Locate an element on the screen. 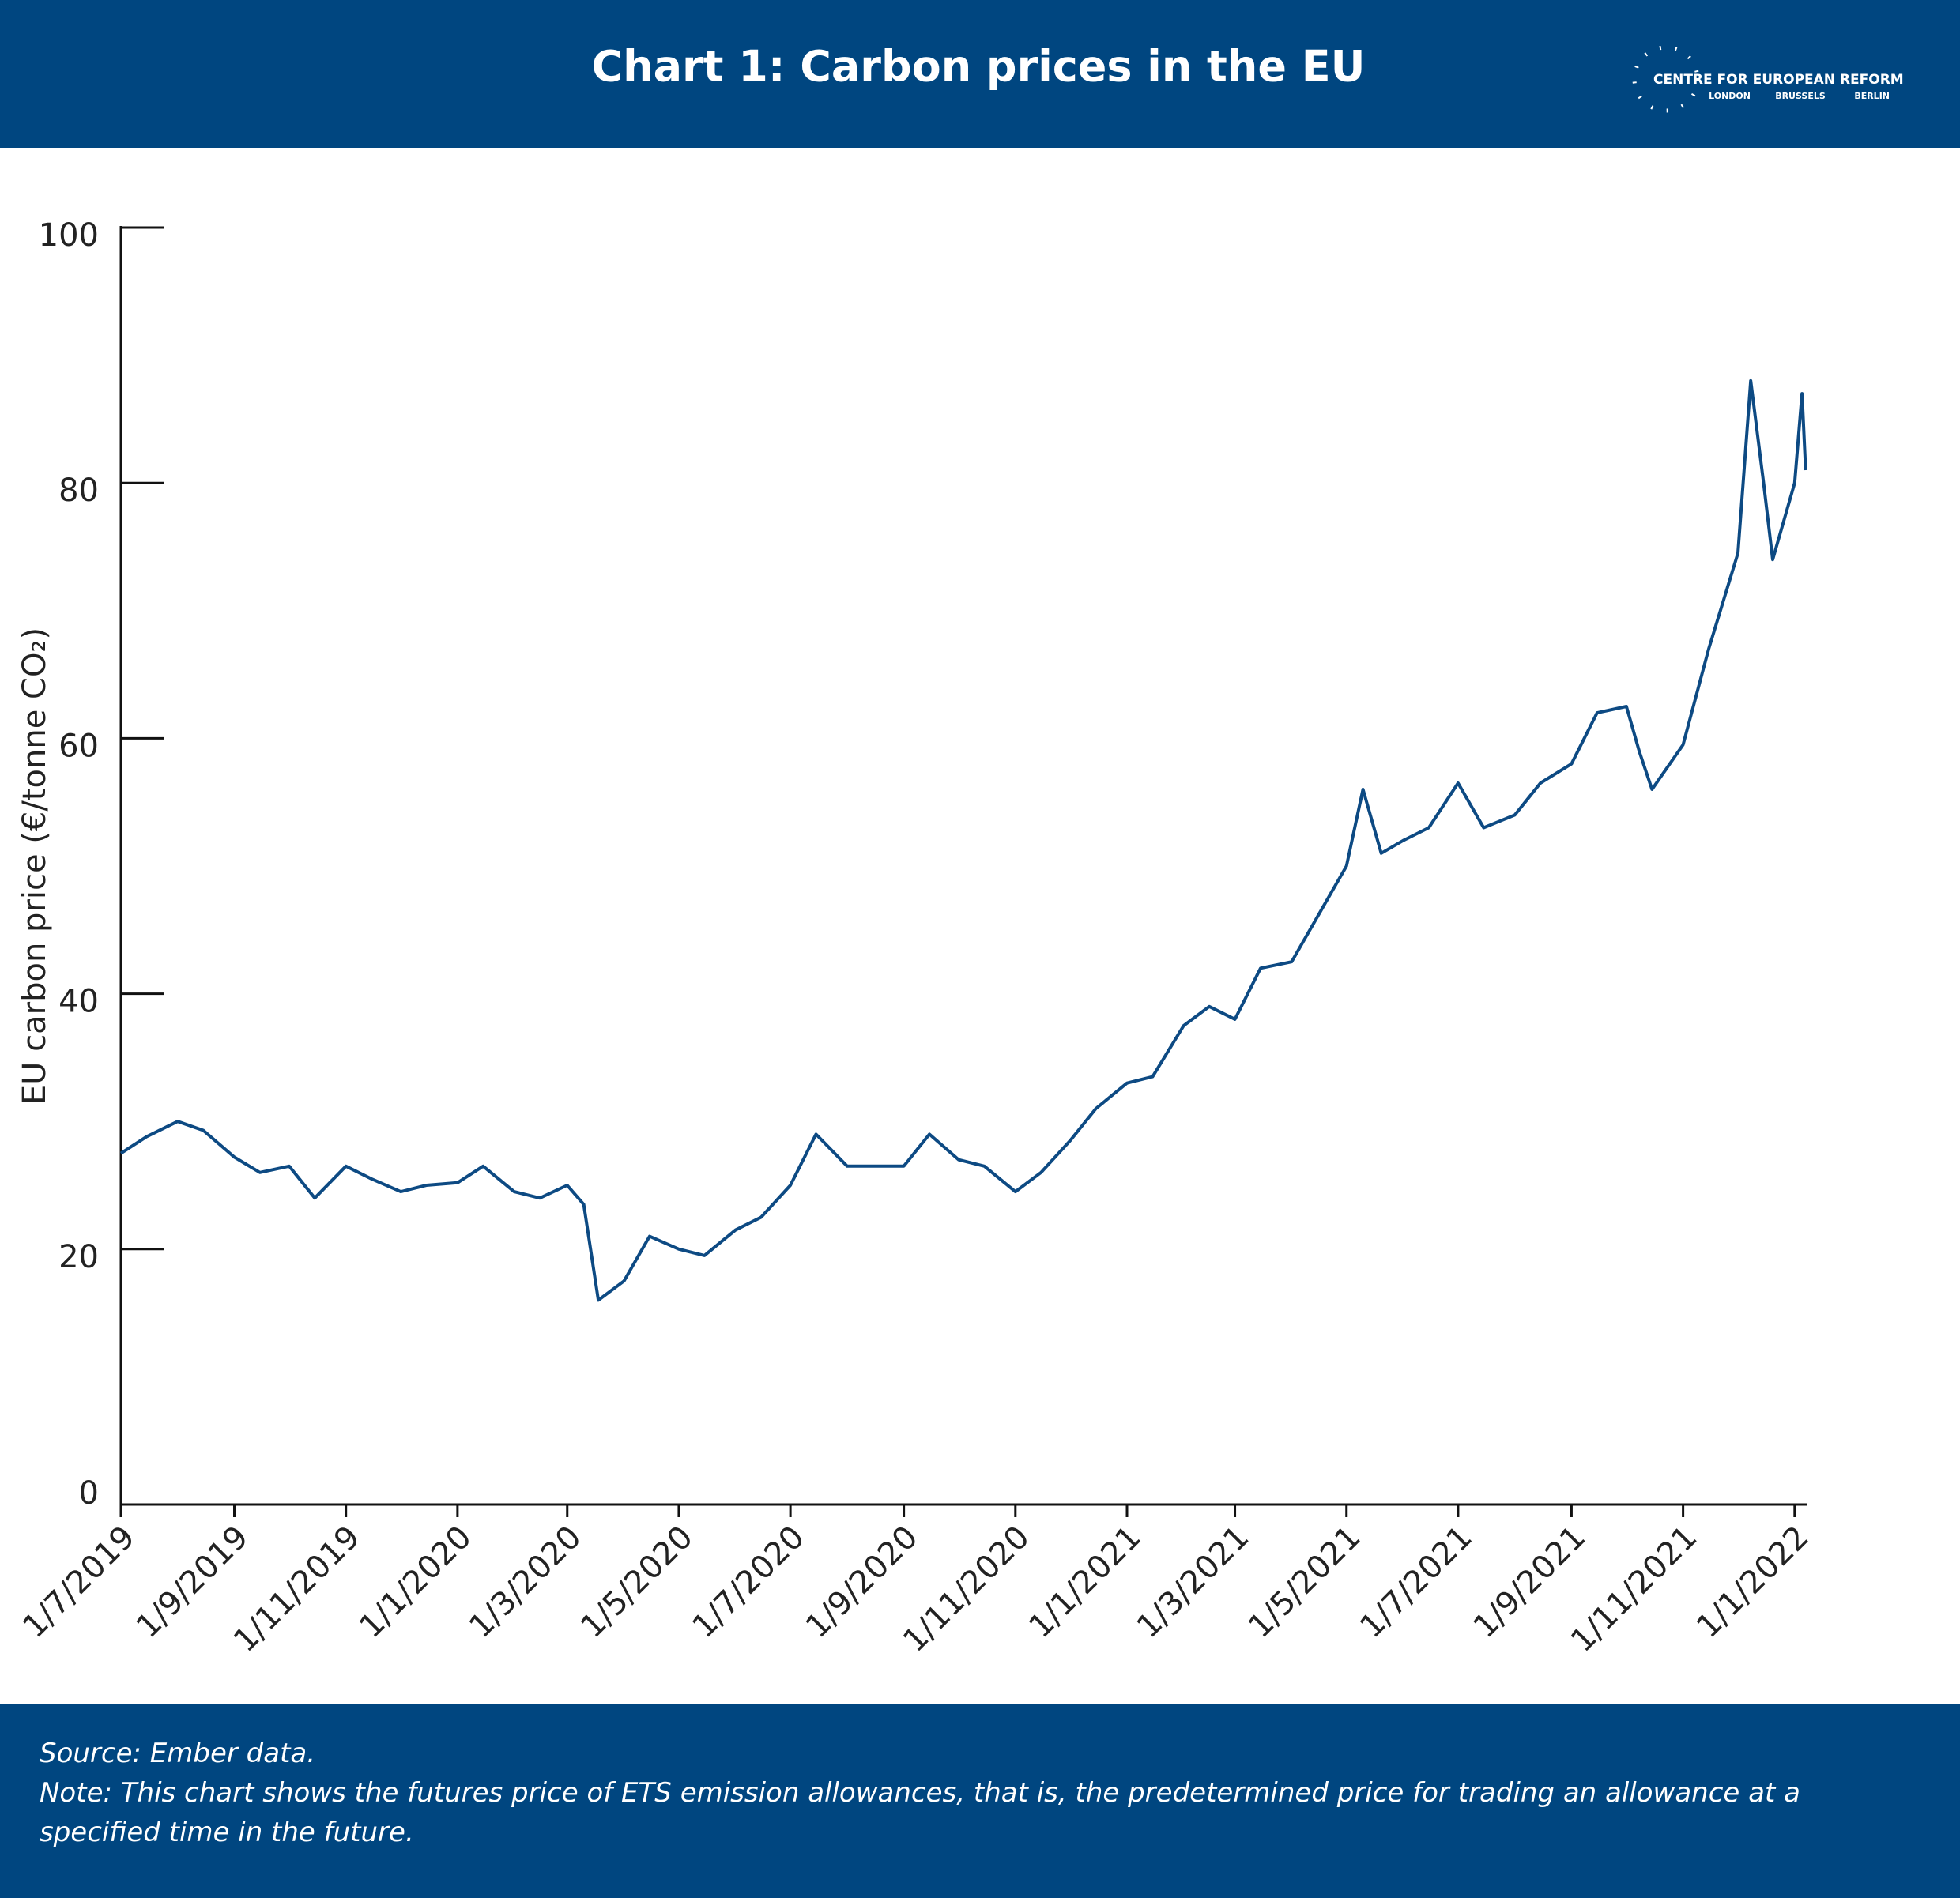  x-tick-label: 1/5/2021 is located at coordinates (1305, 1582).